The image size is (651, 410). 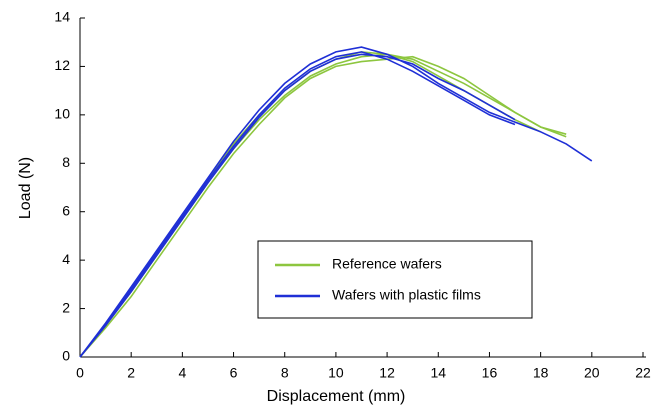 I want to click on y-tick-label: 2, so click(x=66, y=307).